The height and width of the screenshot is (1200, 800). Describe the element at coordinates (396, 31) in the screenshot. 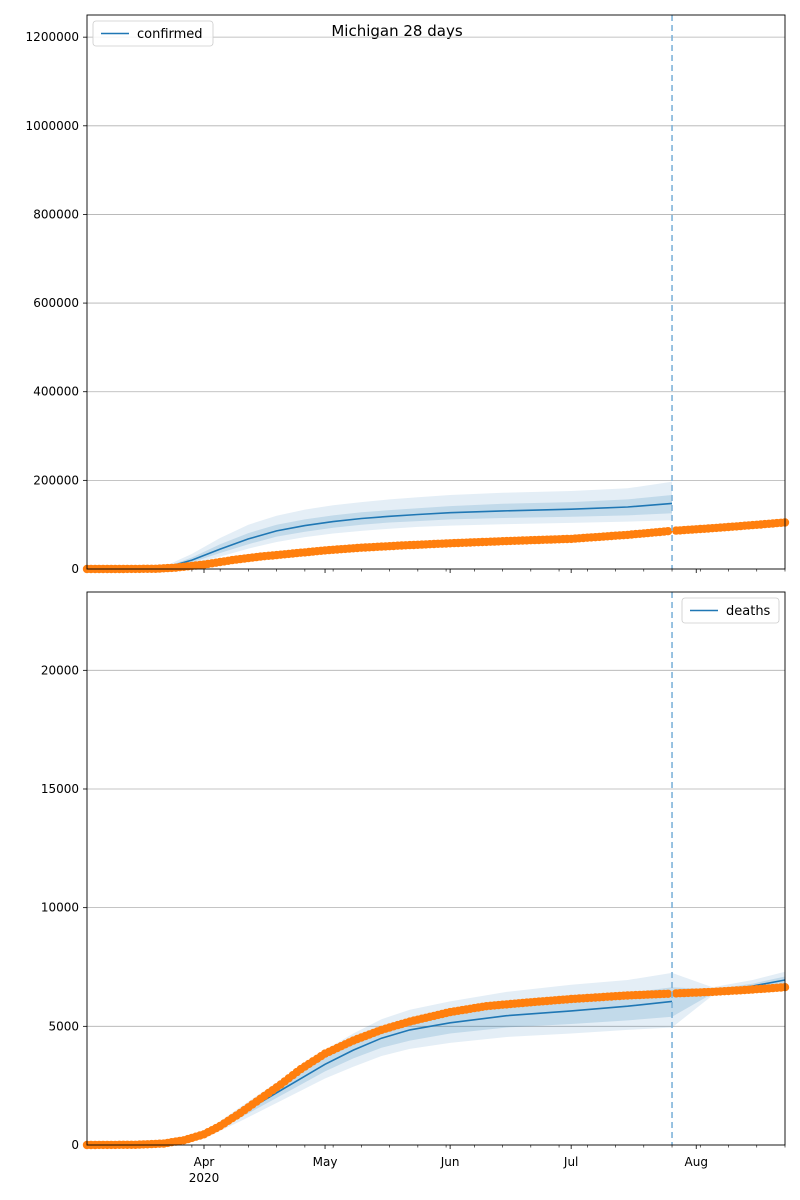

I see `figure-title: Michigan 28 days` at that location.